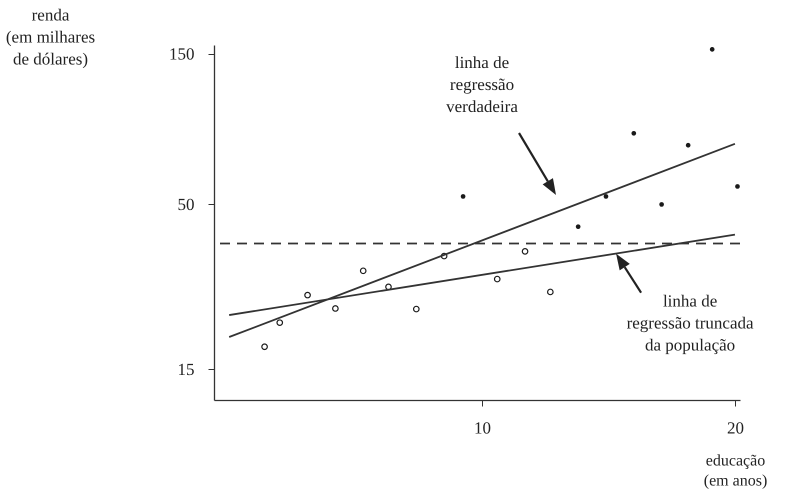  I want to click on y-axis-title: renda (em milhares de dólares), so click(51, 37).